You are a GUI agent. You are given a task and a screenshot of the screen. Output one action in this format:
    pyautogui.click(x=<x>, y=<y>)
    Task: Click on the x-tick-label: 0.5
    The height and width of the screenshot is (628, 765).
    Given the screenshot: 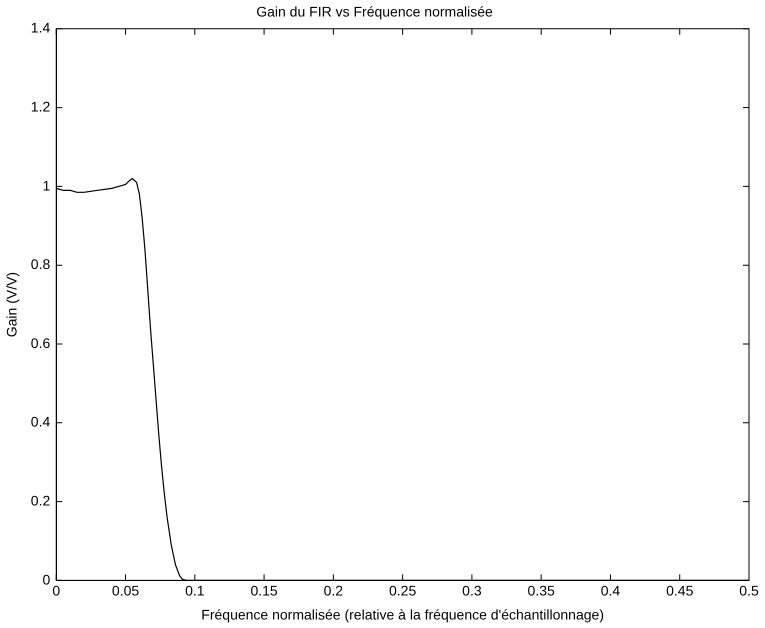 What is the action you would take?
    pyautogui.click(x=749, y=590)
    